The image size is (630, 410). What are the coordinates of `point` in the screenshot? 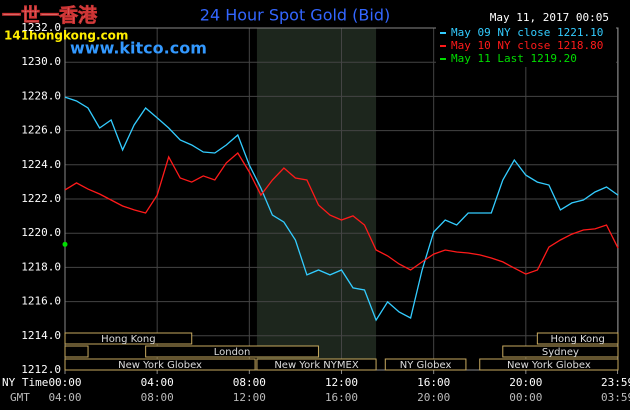 It's located at (65, 244).